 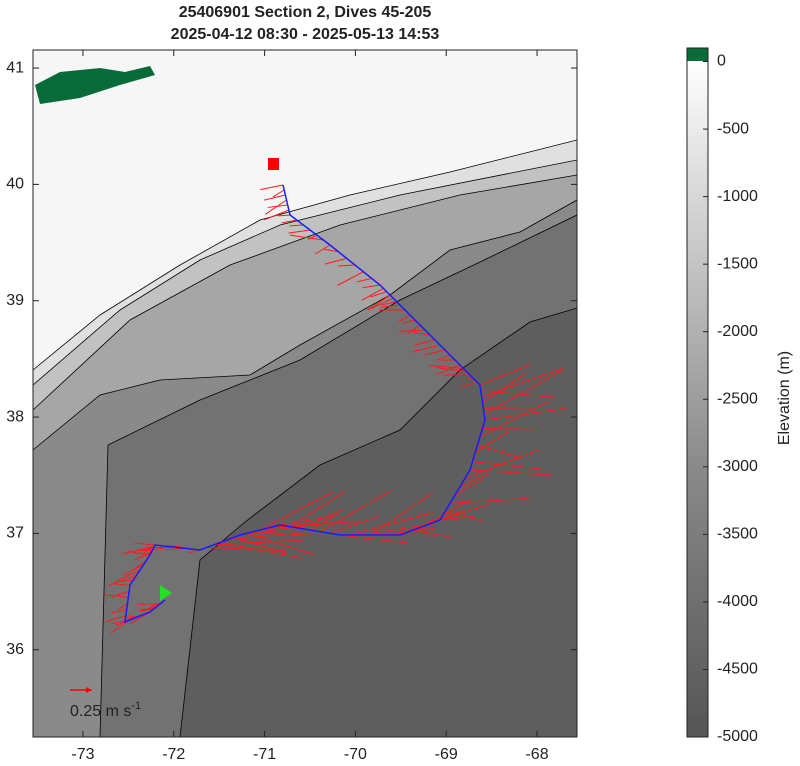 What do you see at coordinates (733, 128) in the screenshot?
I see `colorbar-tick-label: -500` at bounding box center [733, 128].